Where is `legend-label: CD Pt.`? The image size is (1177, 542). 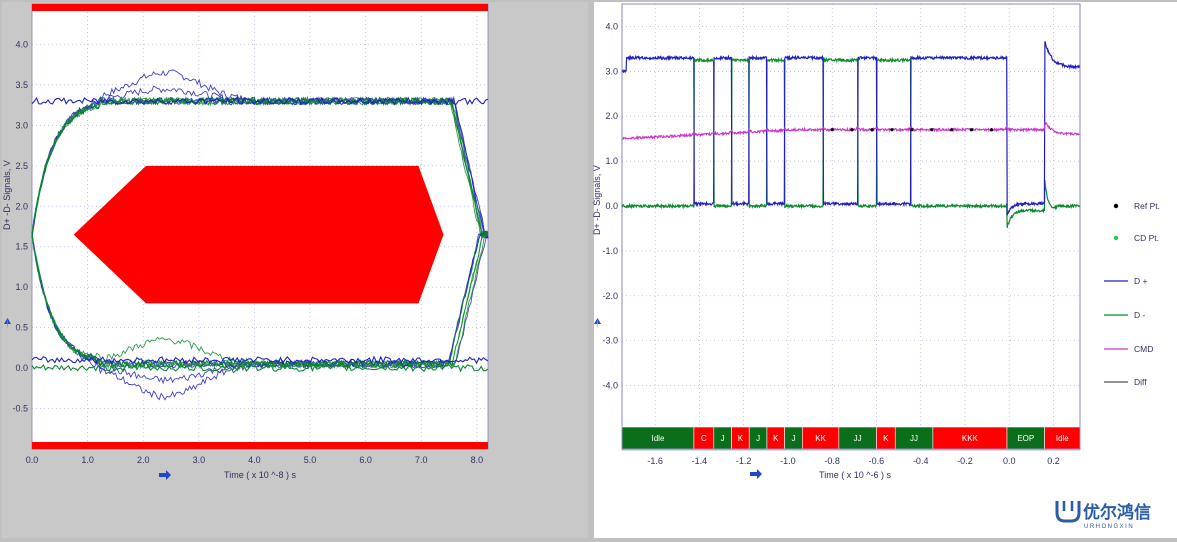 legend-label: CD Pt. is located at coordinates (1146, 238).